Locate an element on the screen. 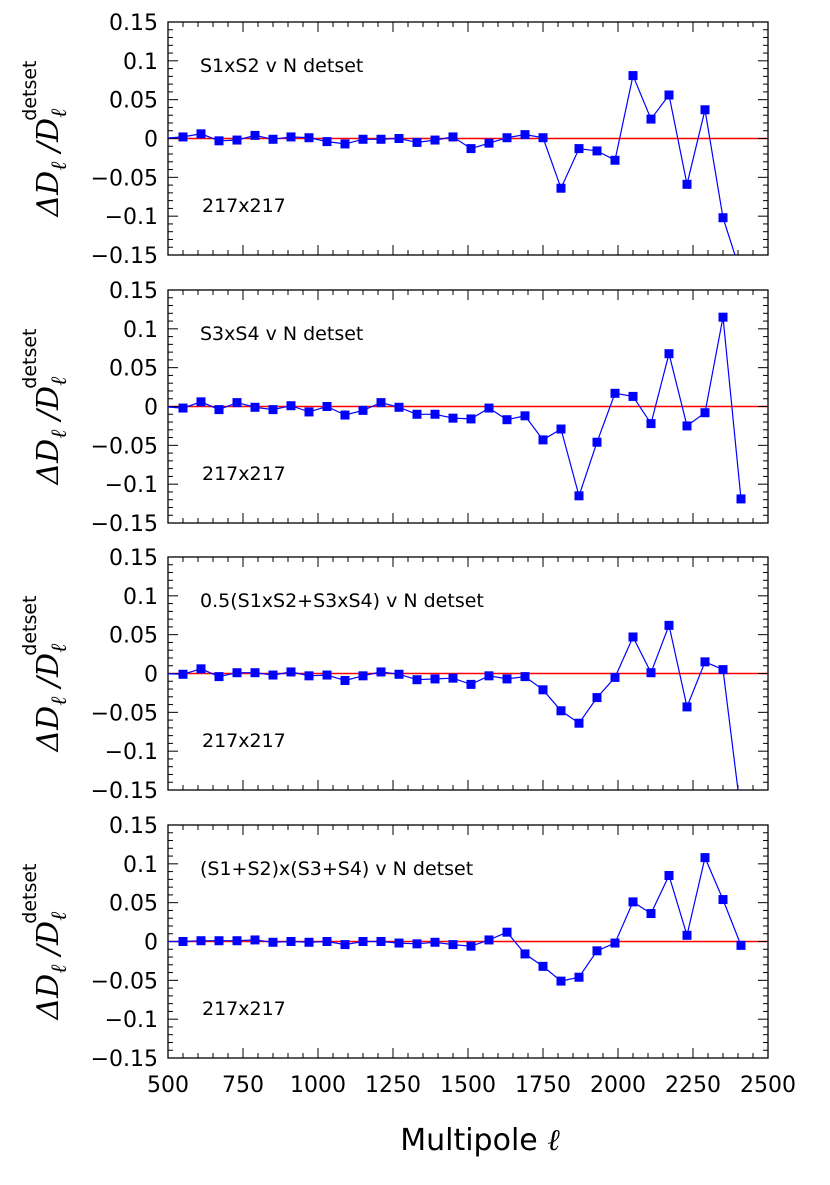 The height and width of the screenshot is (1185, 830). x-tick-label: 1500 is located at coordinates (468, 1085).